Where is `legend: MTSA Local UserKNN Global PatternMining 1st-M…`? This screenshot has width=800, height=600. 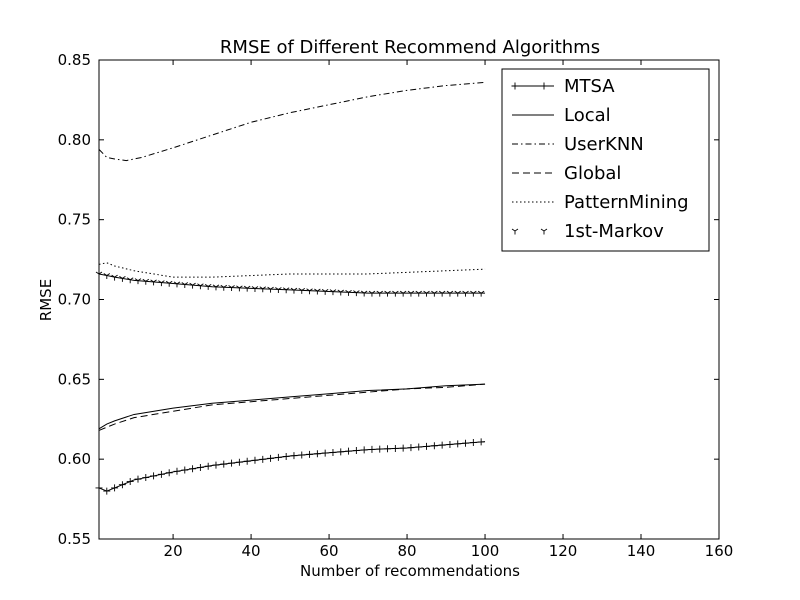
legend: MTSA Local UserKNN Global PatternMining 1st-M… is located at coordinates (605, 160).